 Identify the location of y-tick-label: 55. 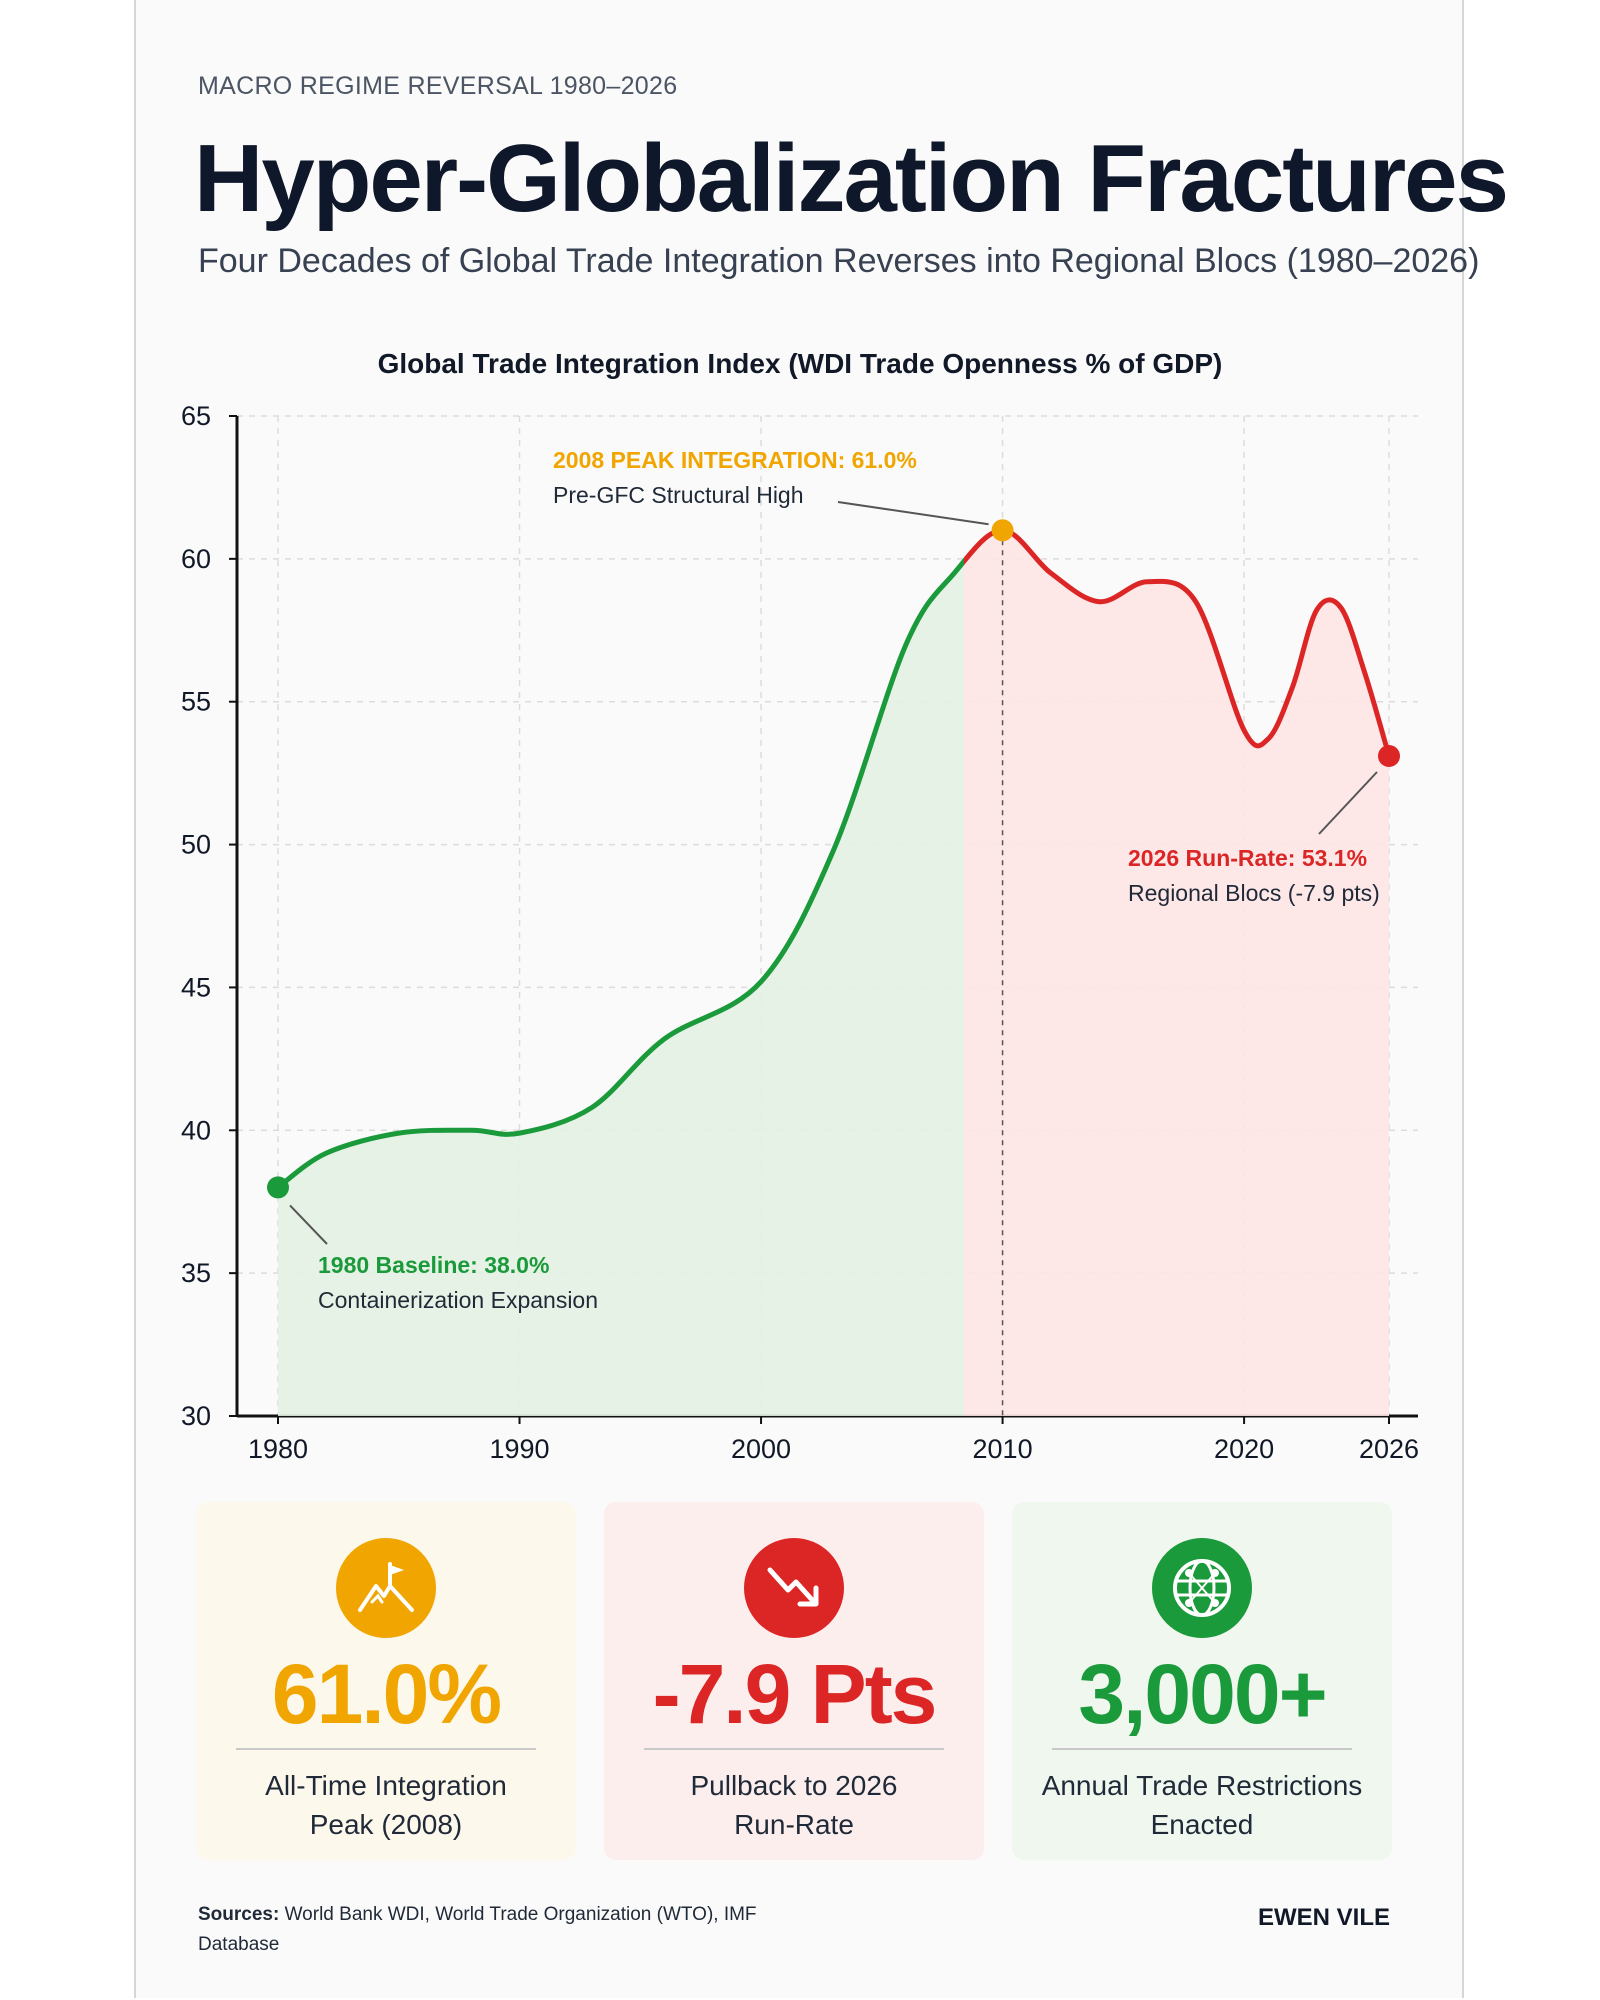
(196, 702).